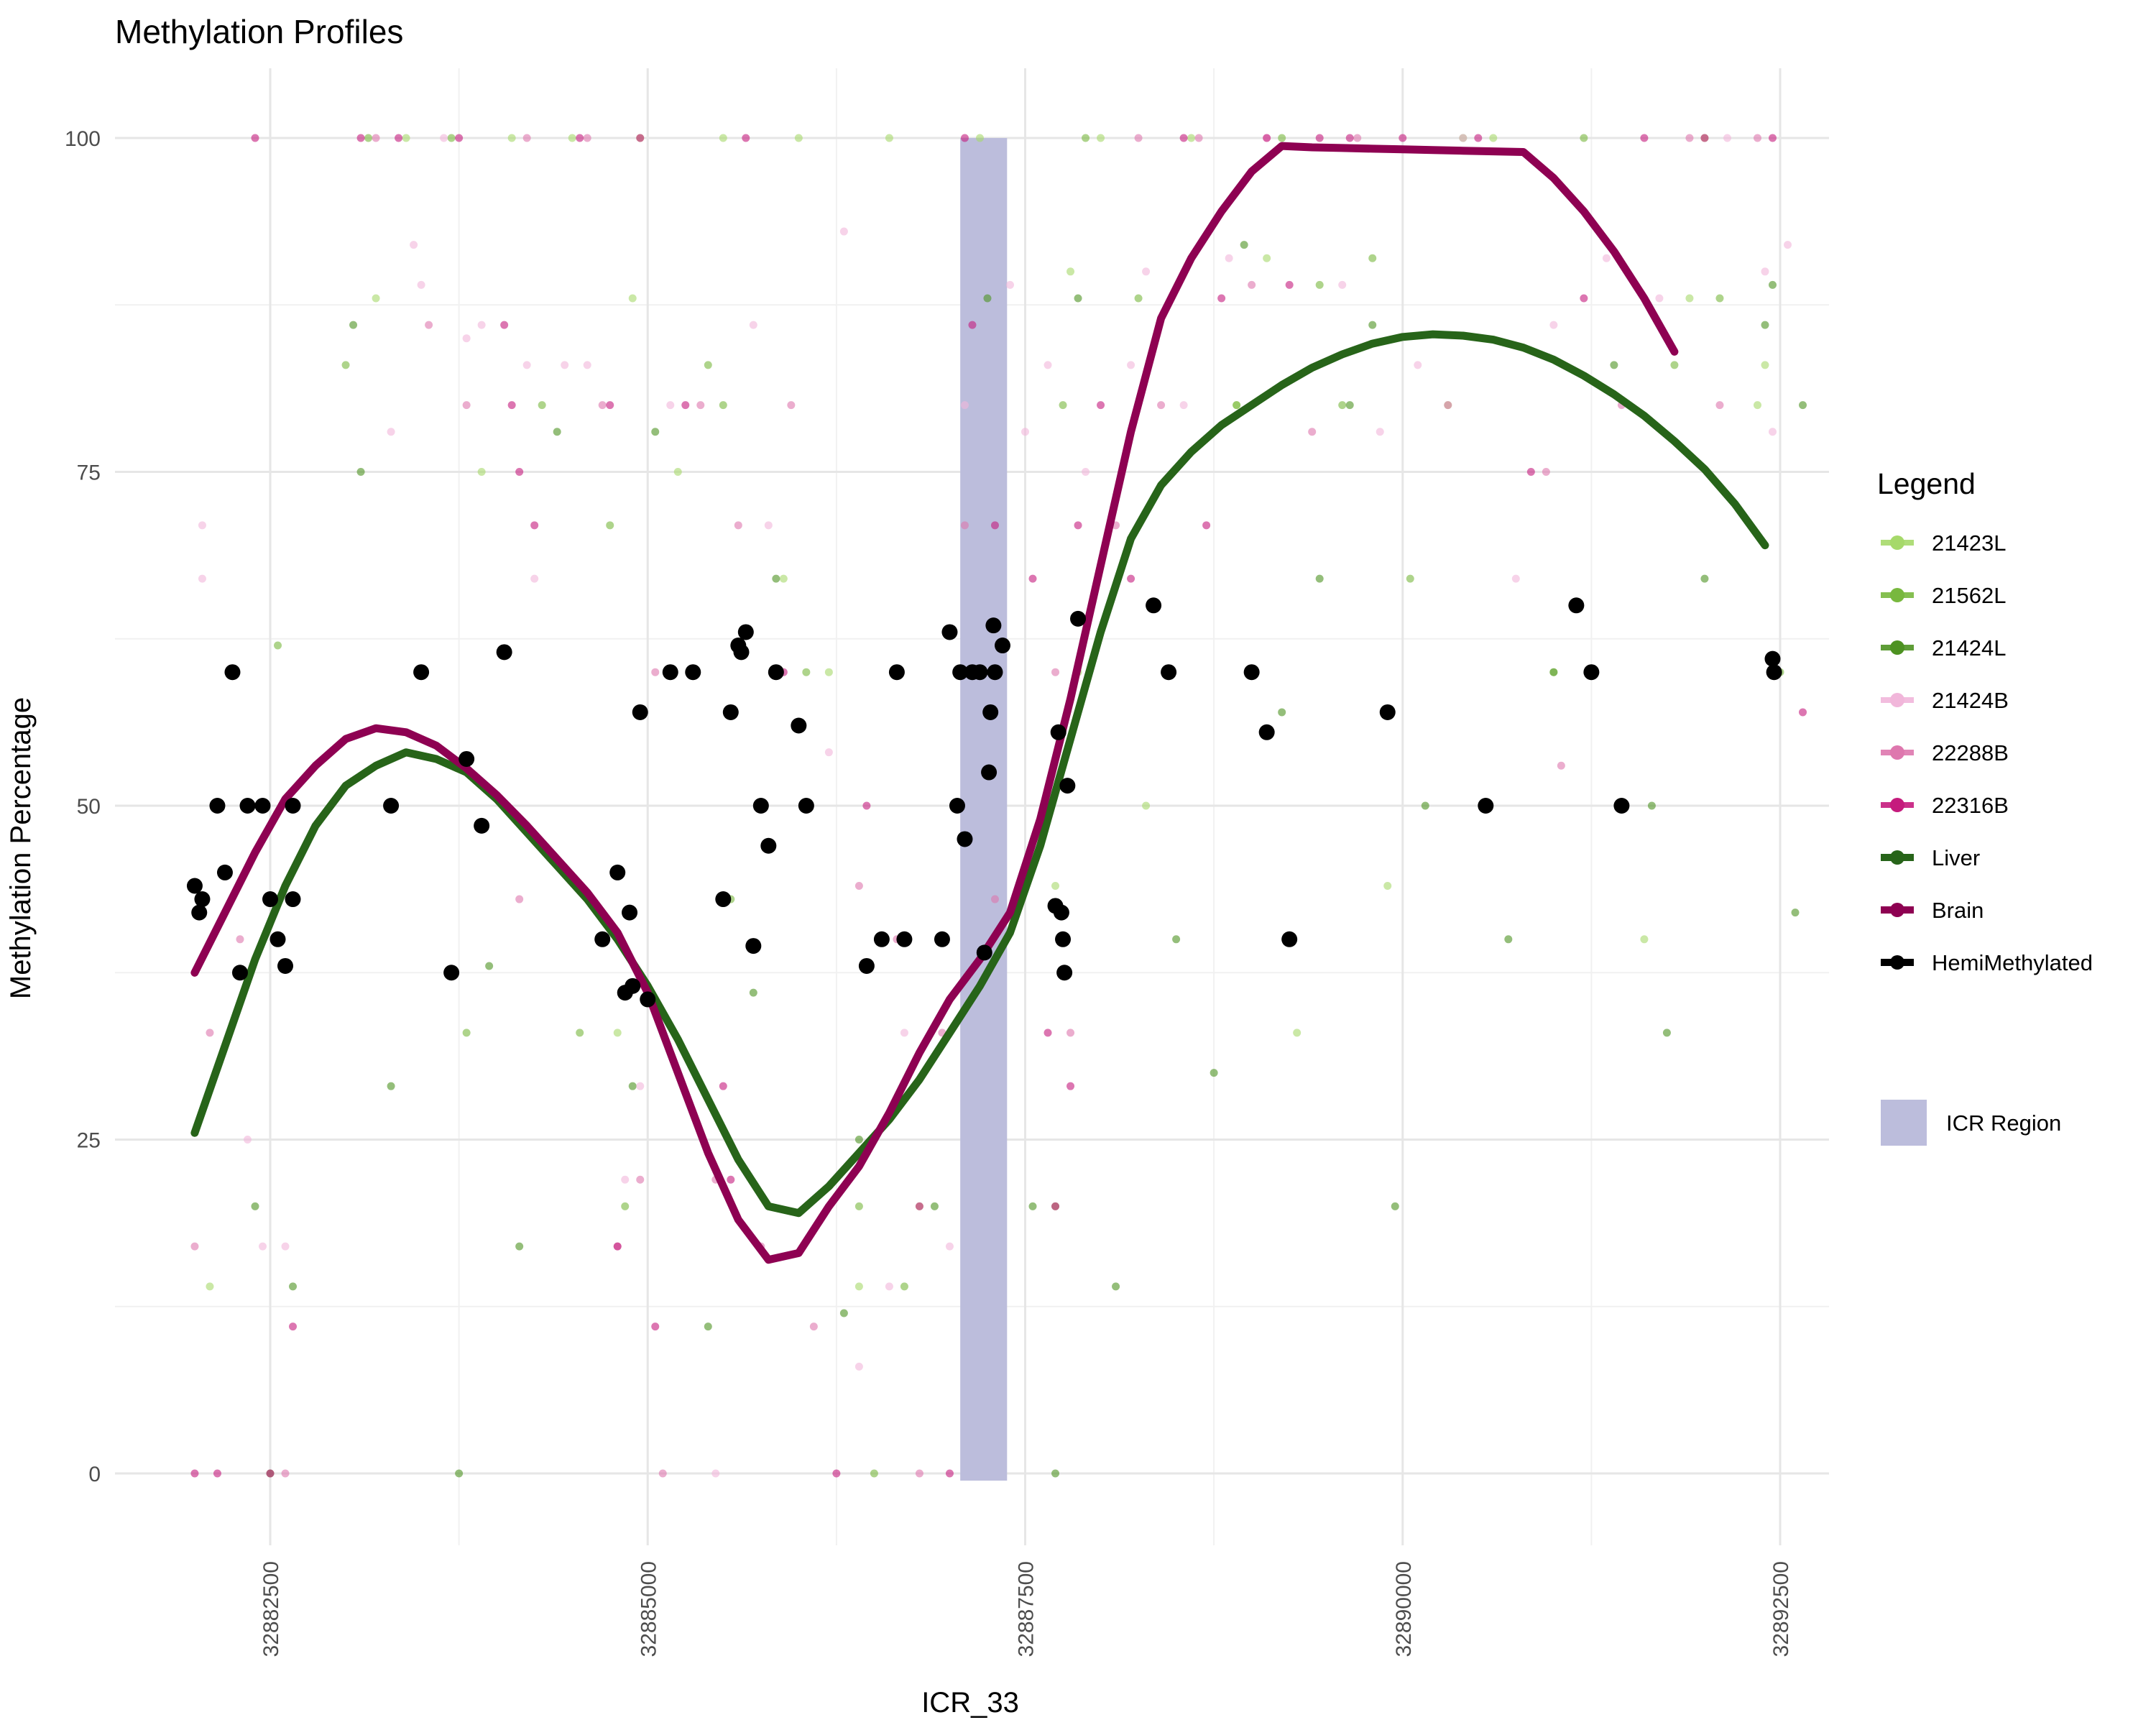 This screenshot has height=1725, width=2156. I want to click on x-tick-label: 32885000, so click(648, 1609).